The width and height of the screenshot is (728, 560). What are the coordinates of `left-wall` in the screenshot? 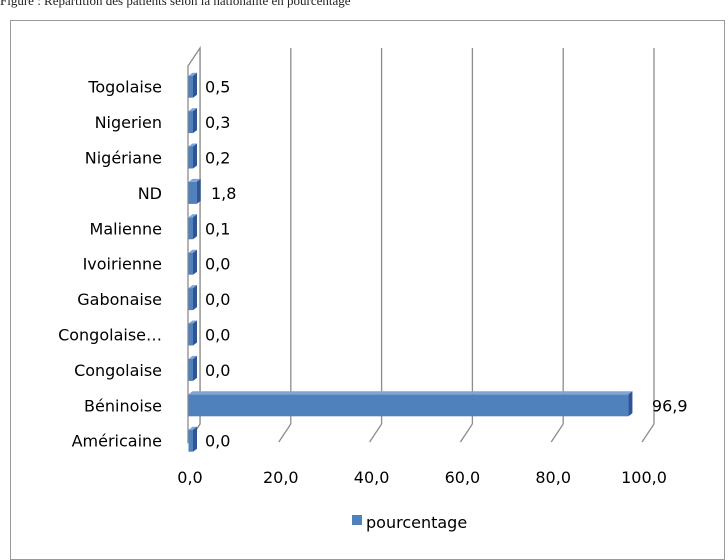 It's located at (194, 245).